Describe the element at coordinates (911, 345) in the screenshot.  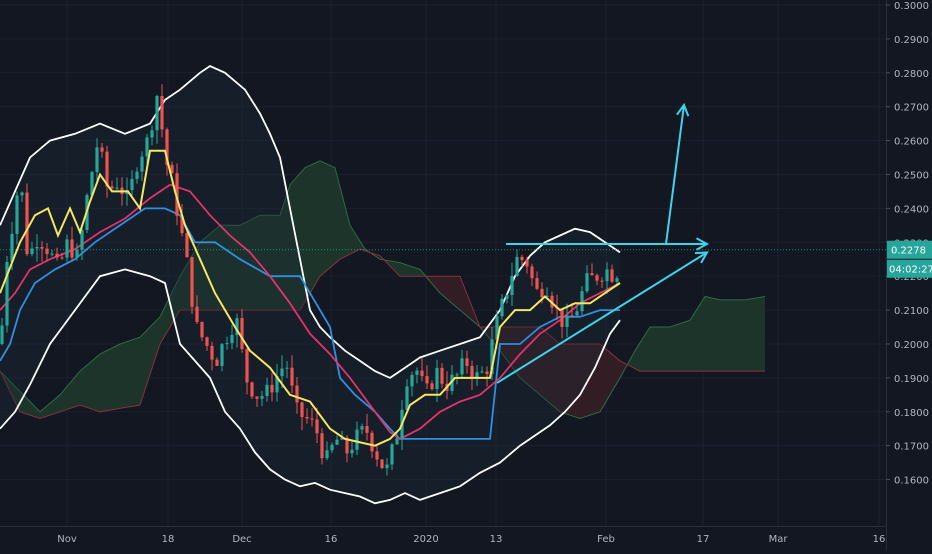
I see `price-tick-label: 0.2000` at that location.